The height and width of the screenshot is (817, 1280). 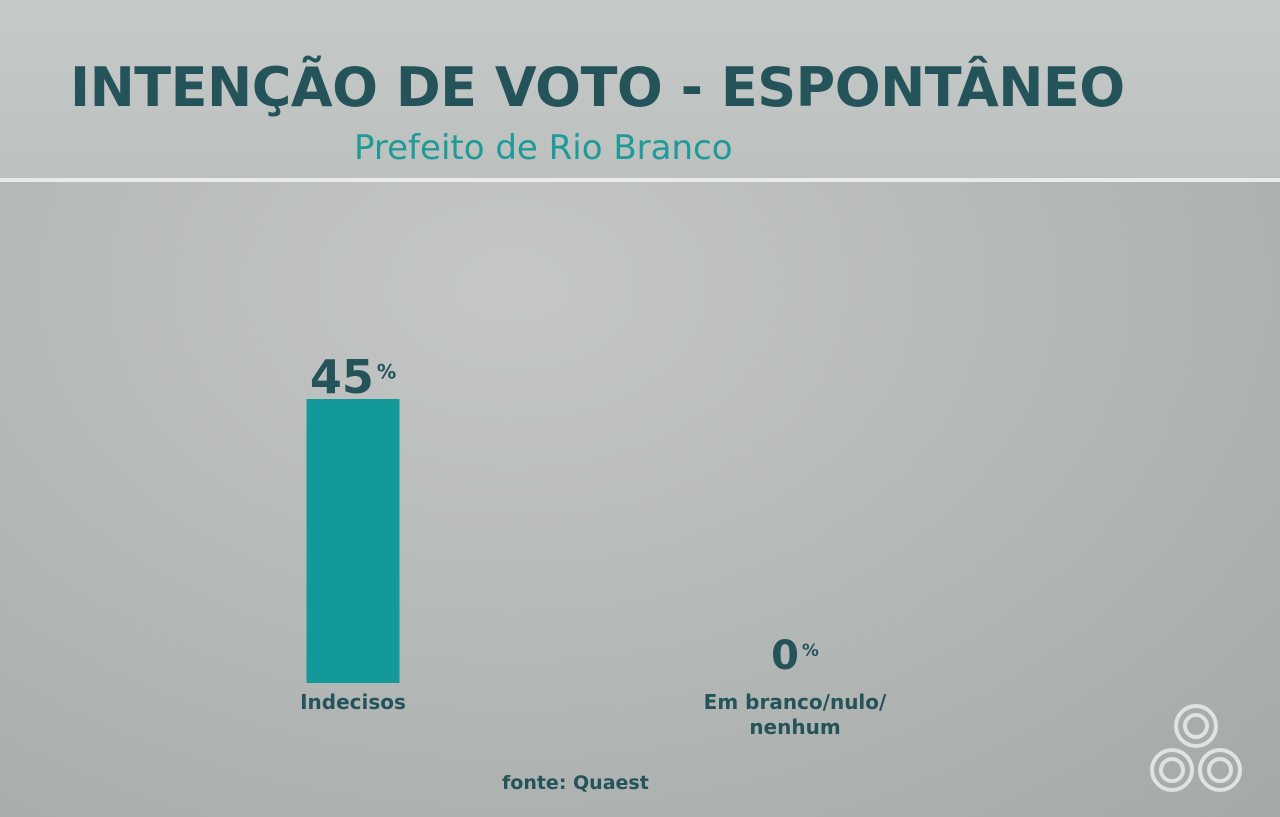 I want to click on chart-subtitle: Prefeito de Rio Branco, so click(x=543, y=148).